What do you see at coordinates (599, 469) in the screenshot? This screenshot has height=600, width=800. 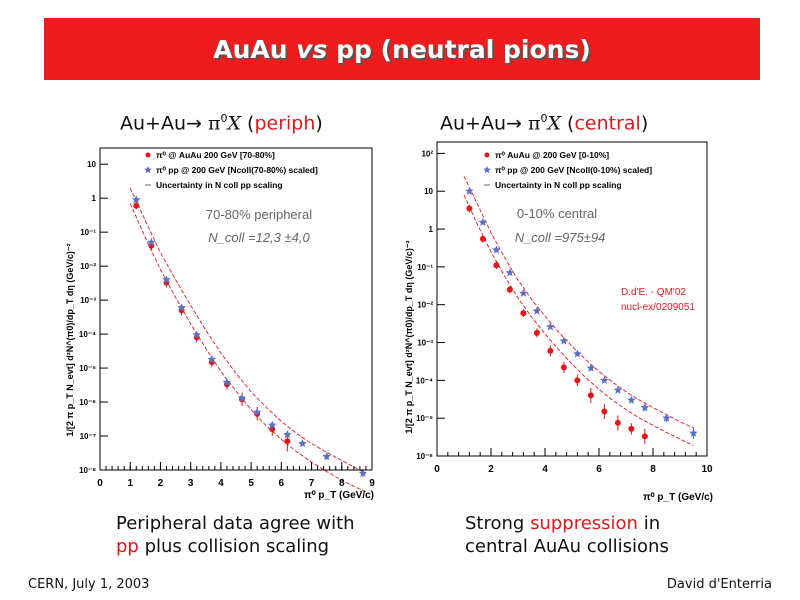 I see `x-tick-label: 6` at bounding box center [599, 469].